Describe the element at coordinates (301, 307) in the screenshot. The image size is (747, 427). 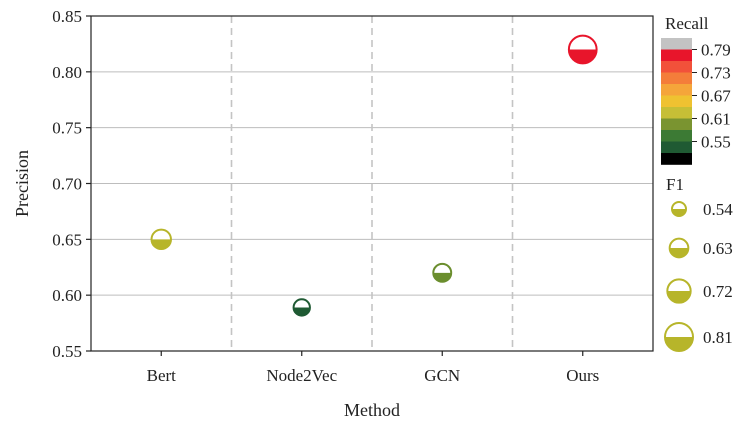
I see `data-point-node2vec` at that location.